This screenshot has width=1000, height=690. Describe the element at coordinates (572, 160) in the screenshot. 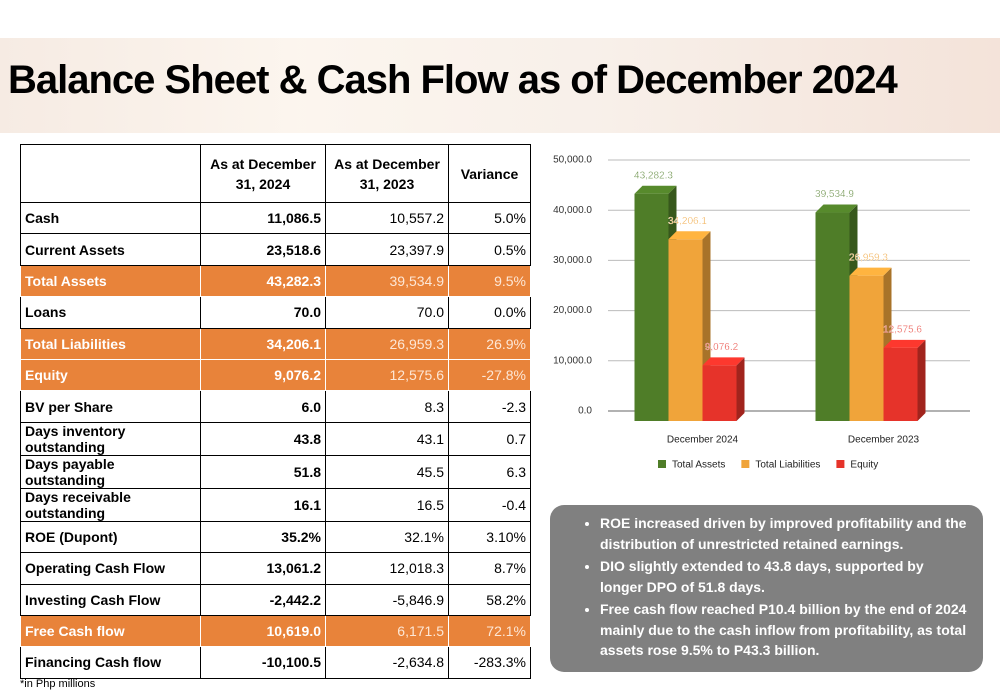

I see `y-tick-label: 50,000.0` at that location.